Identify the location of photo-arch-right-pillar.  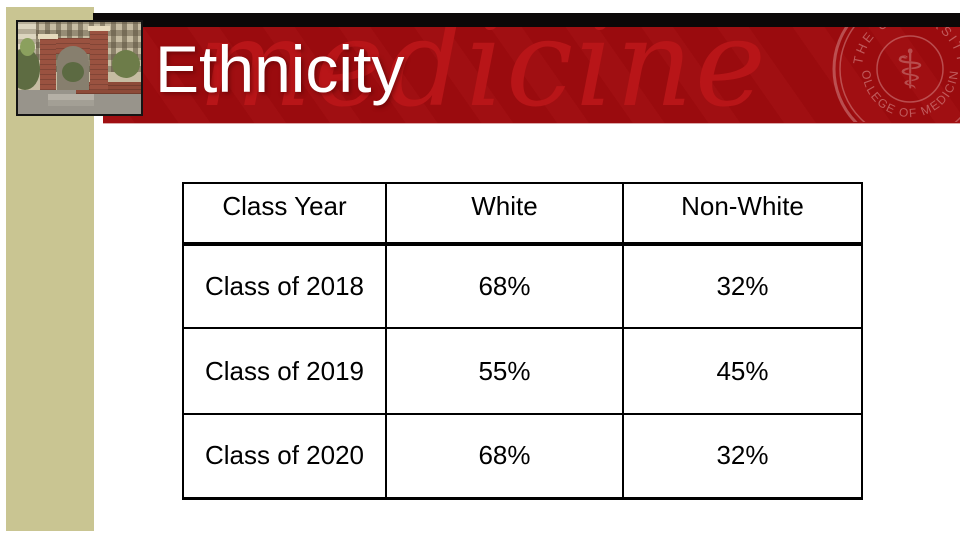
(99, 60).